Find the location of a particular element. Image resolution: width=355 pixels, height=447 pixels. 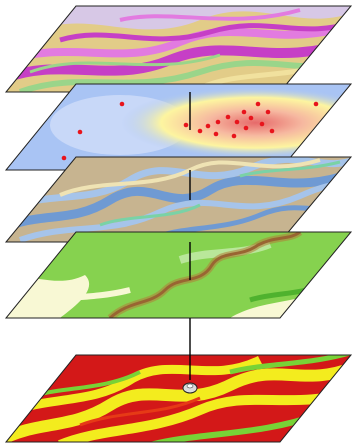

event-markers is located at coordinates (190, 131).